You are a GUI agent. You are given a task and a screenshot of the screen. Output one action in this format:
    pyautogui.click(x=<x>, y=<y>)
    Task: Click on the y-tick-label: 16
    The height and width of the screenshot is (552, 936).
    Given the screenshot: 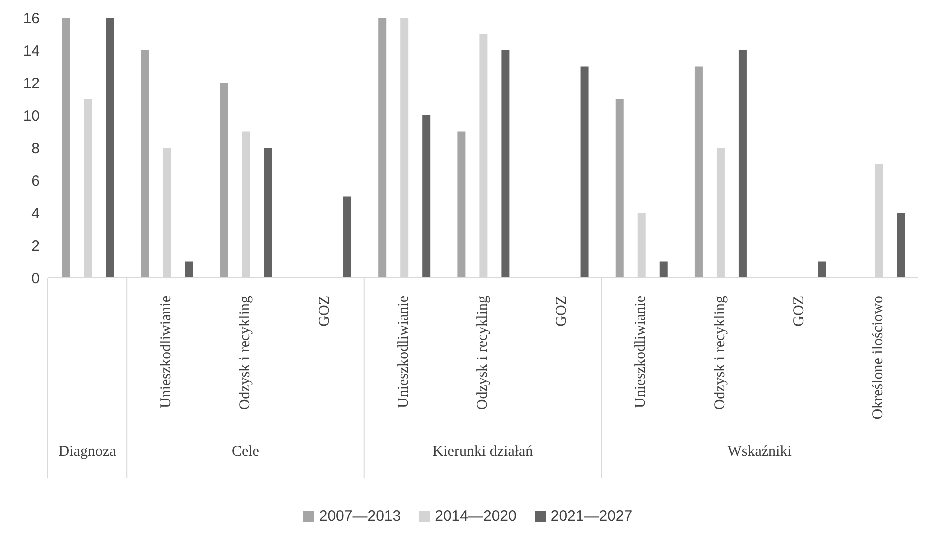 What is the action you would take?
    pyautogui.click(x=31, y=19)
    